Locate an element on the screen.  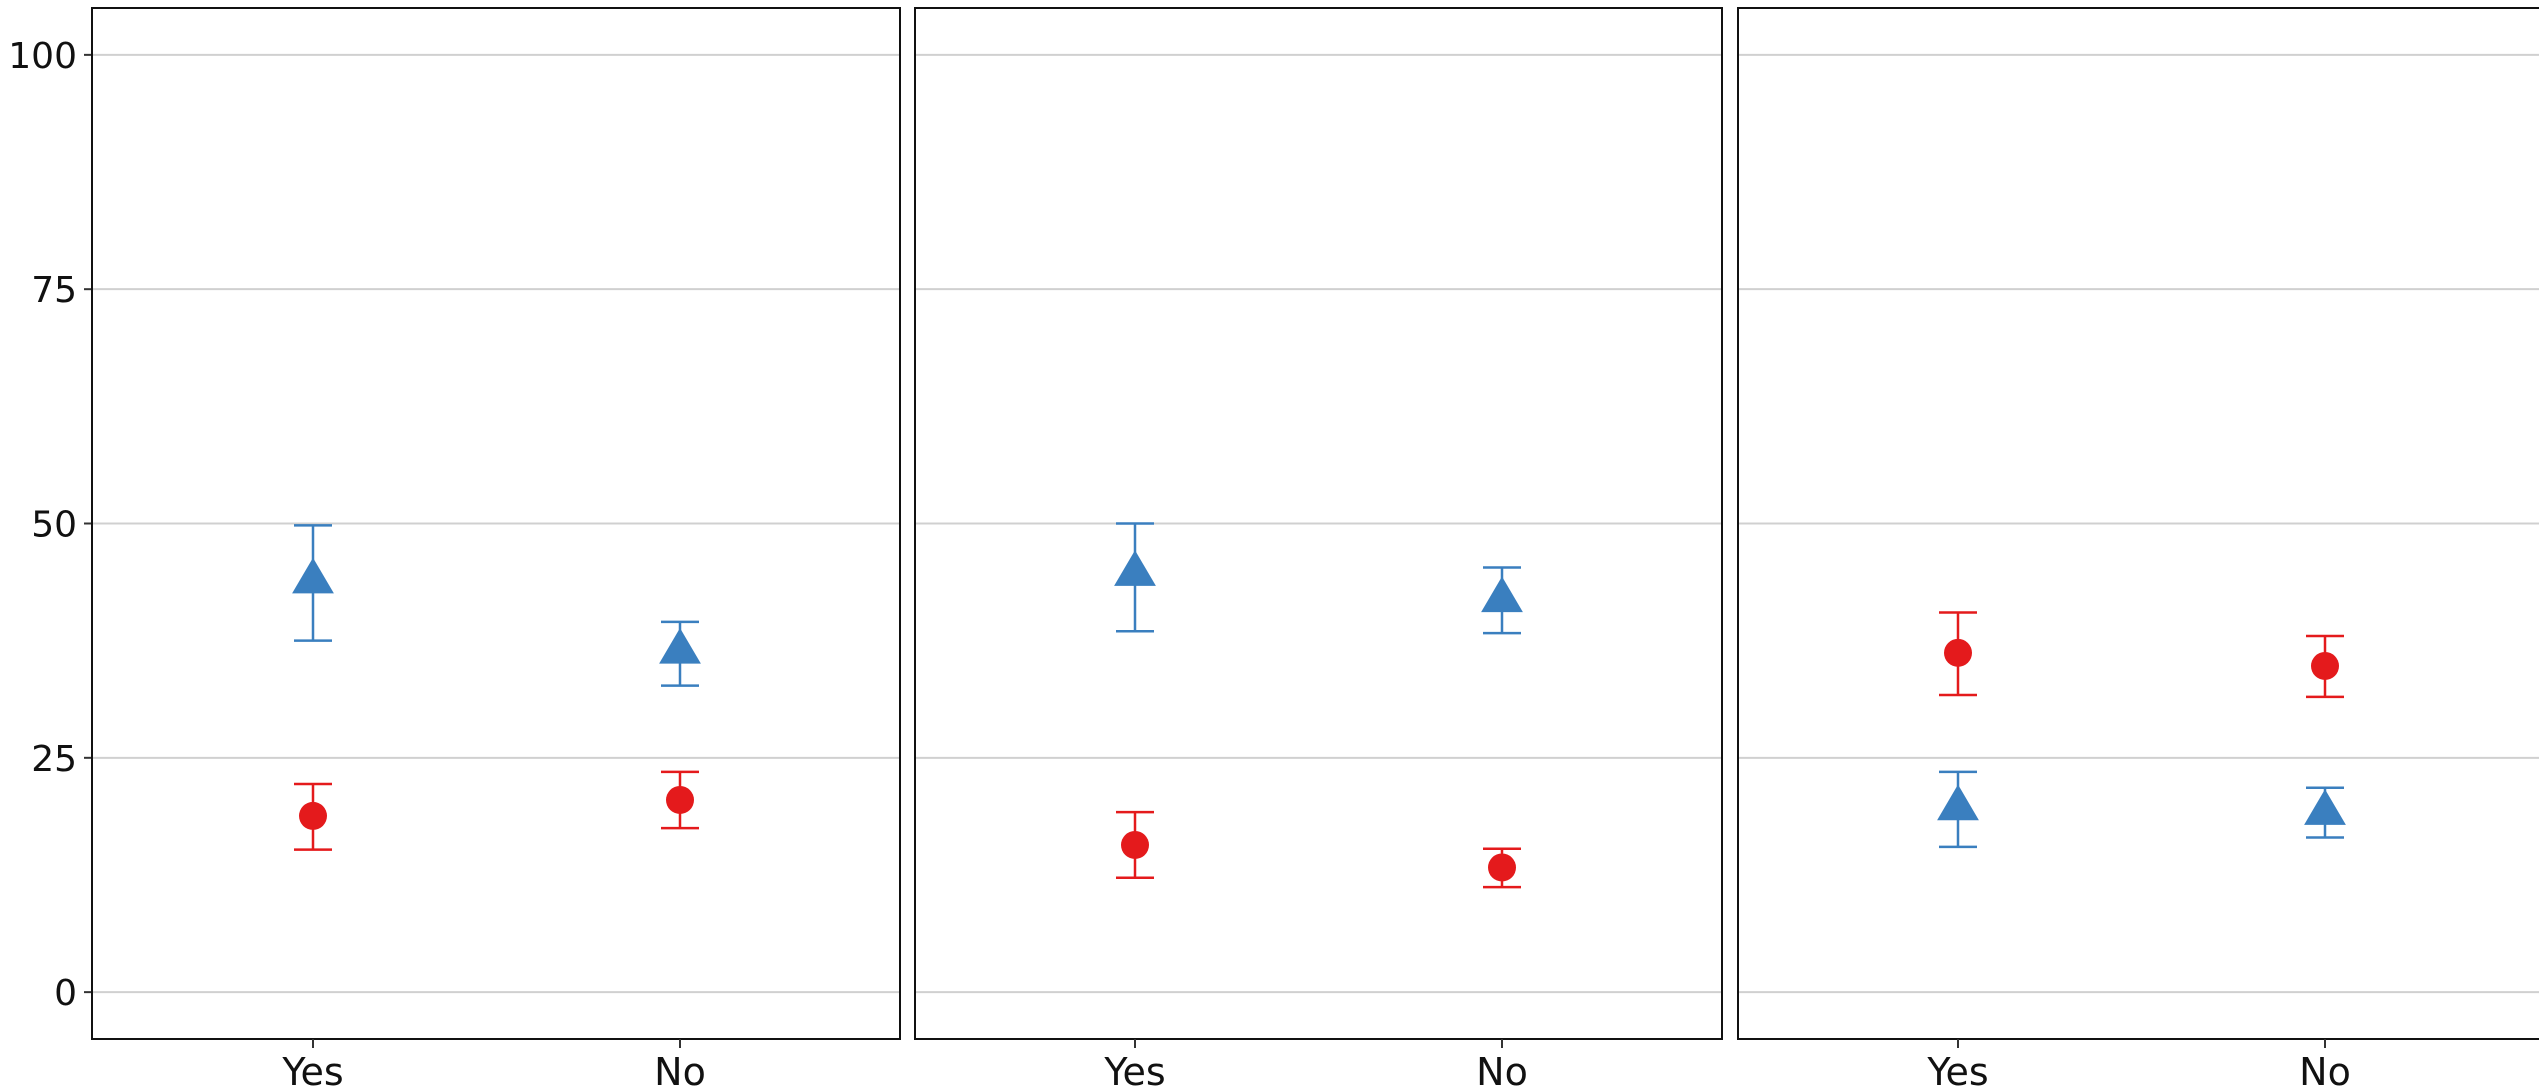
y-tick-label: 0 is located at coordinates (65, 993).